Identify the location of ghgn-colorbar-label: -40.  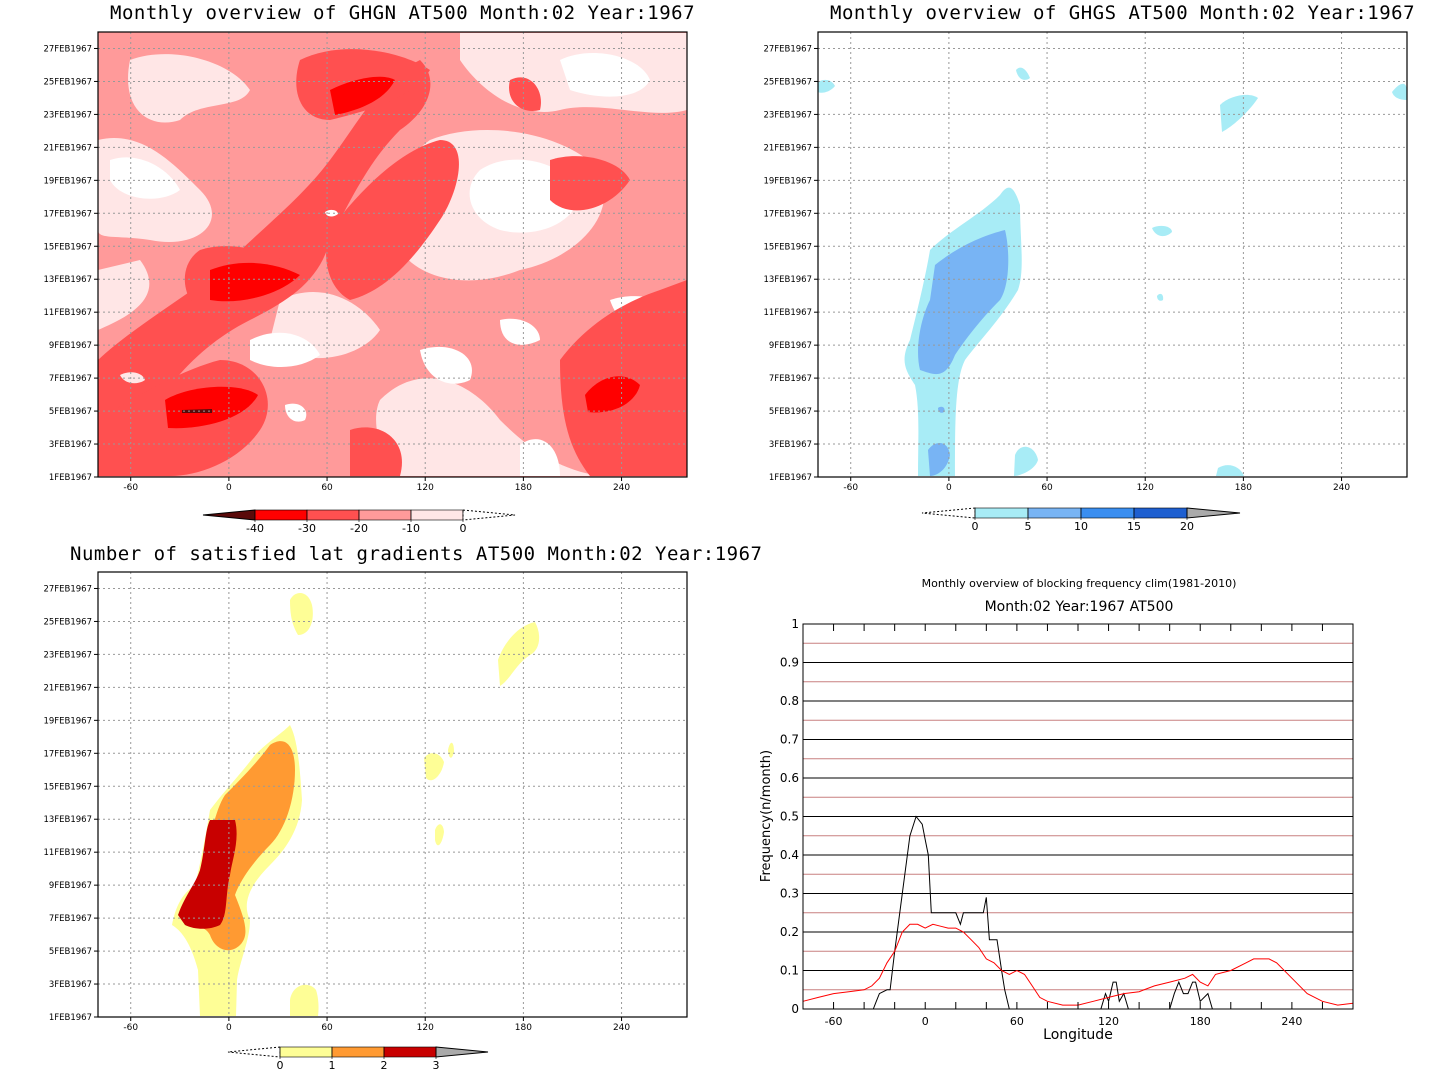
(255, 528).